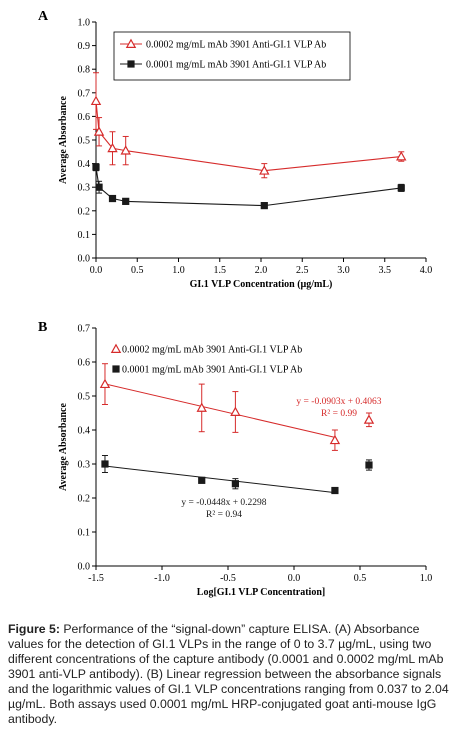 This screenshot has width=459, height=736. I want to click on caption-label: Figure 5:, so click(34, 629).